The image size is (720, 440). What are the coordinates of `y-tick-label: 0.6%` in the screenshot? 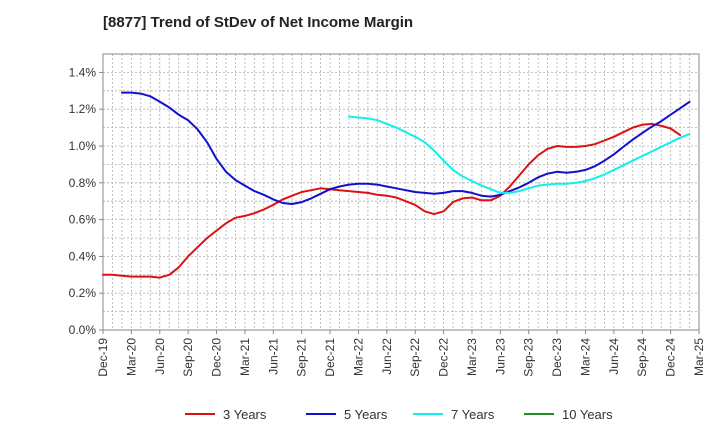 It's located at (83, 220).